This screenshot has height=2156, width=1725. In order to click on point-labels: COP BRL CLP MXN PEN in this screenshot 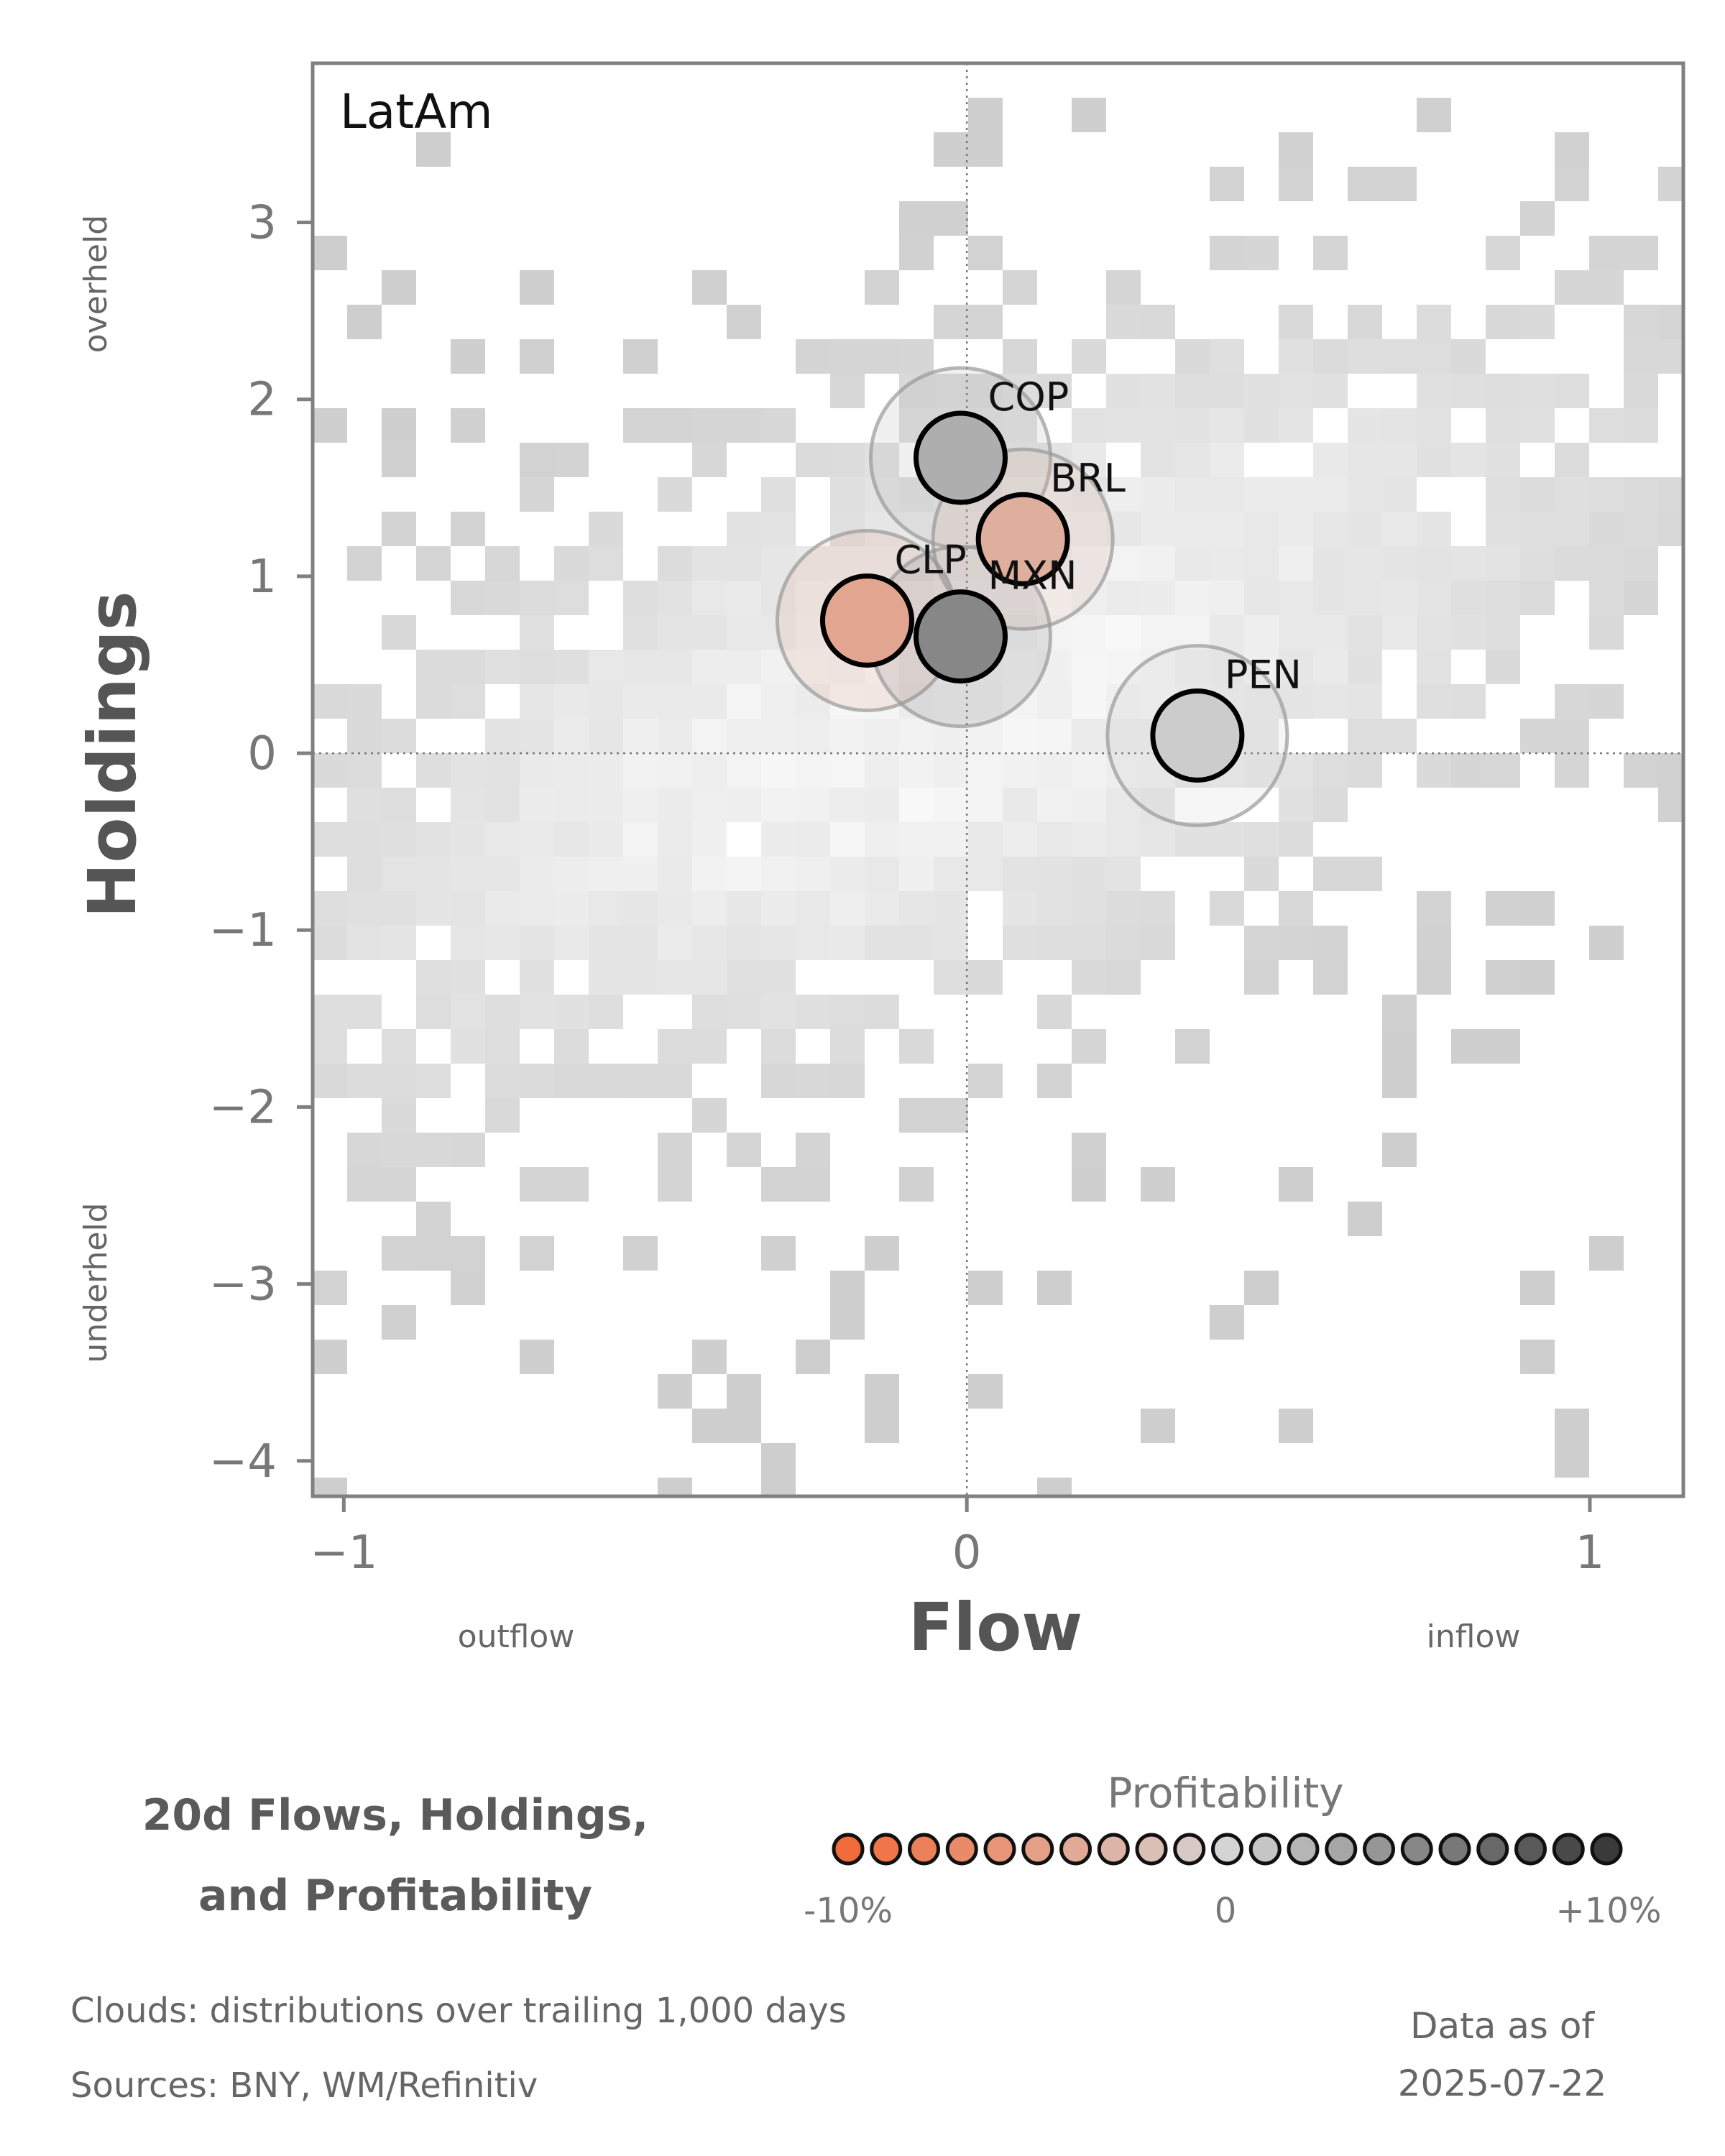, I will do `click(1097, 535)`.